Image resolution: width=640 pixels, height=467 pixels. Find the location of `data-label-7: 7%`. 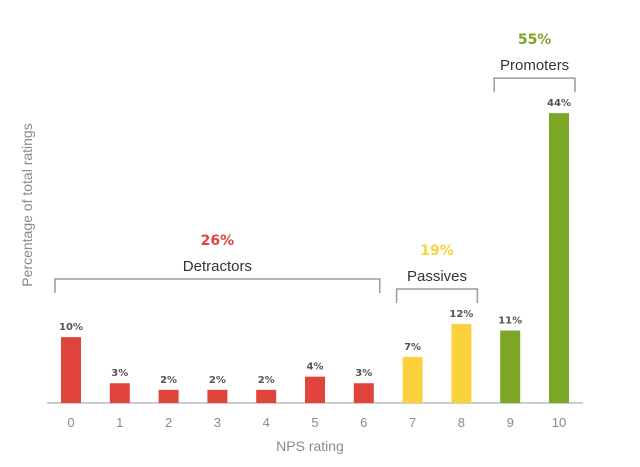

data-label-7: 7% is located at coordinates (412, 347).